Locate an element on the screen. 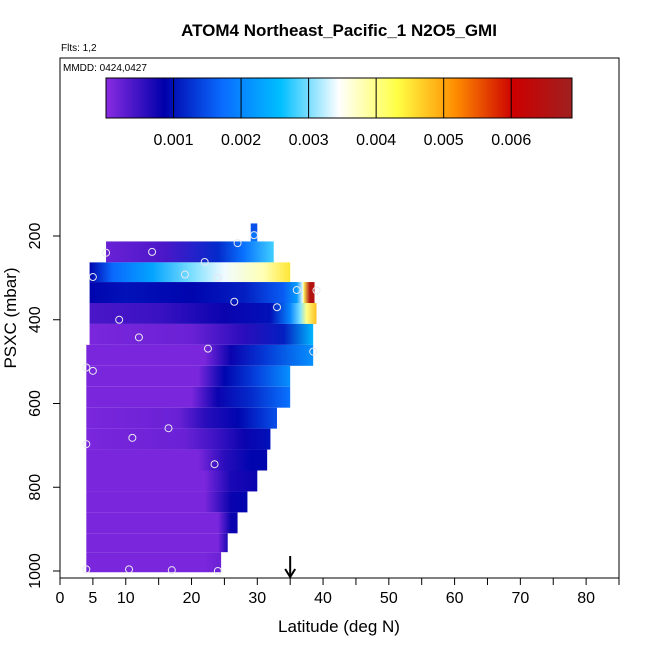 This screenshot has width=650, height=650. colorbar-tick-label: 0.006 is located at coordinates (511, 140).